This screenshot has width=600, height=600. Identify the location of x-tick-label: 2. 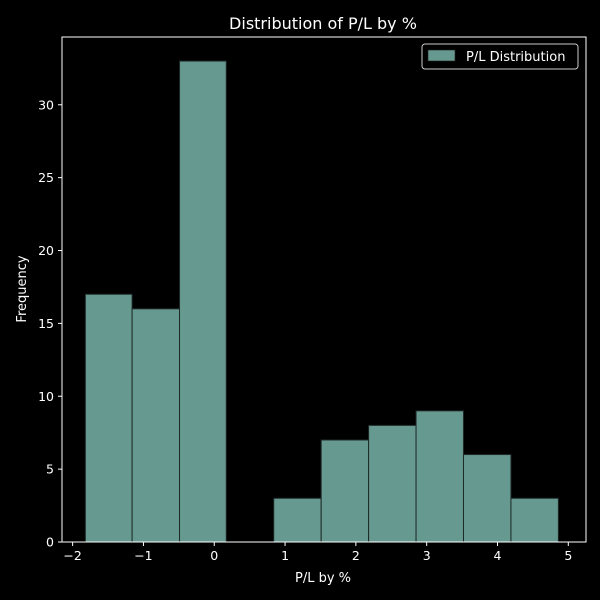
(356, 555).